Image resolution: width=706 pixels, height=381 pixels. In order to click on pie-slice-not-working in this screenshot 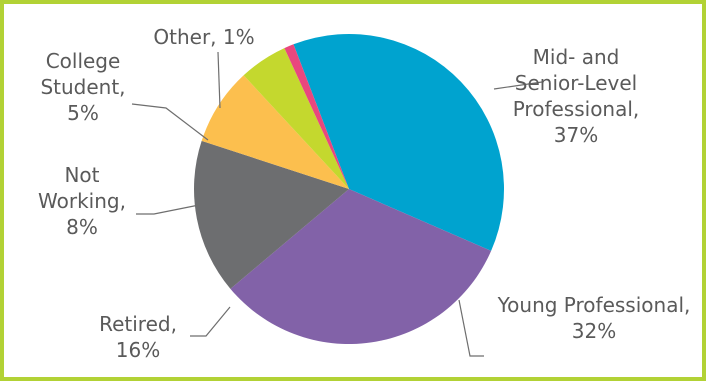, I will do `click(275, 132)`.